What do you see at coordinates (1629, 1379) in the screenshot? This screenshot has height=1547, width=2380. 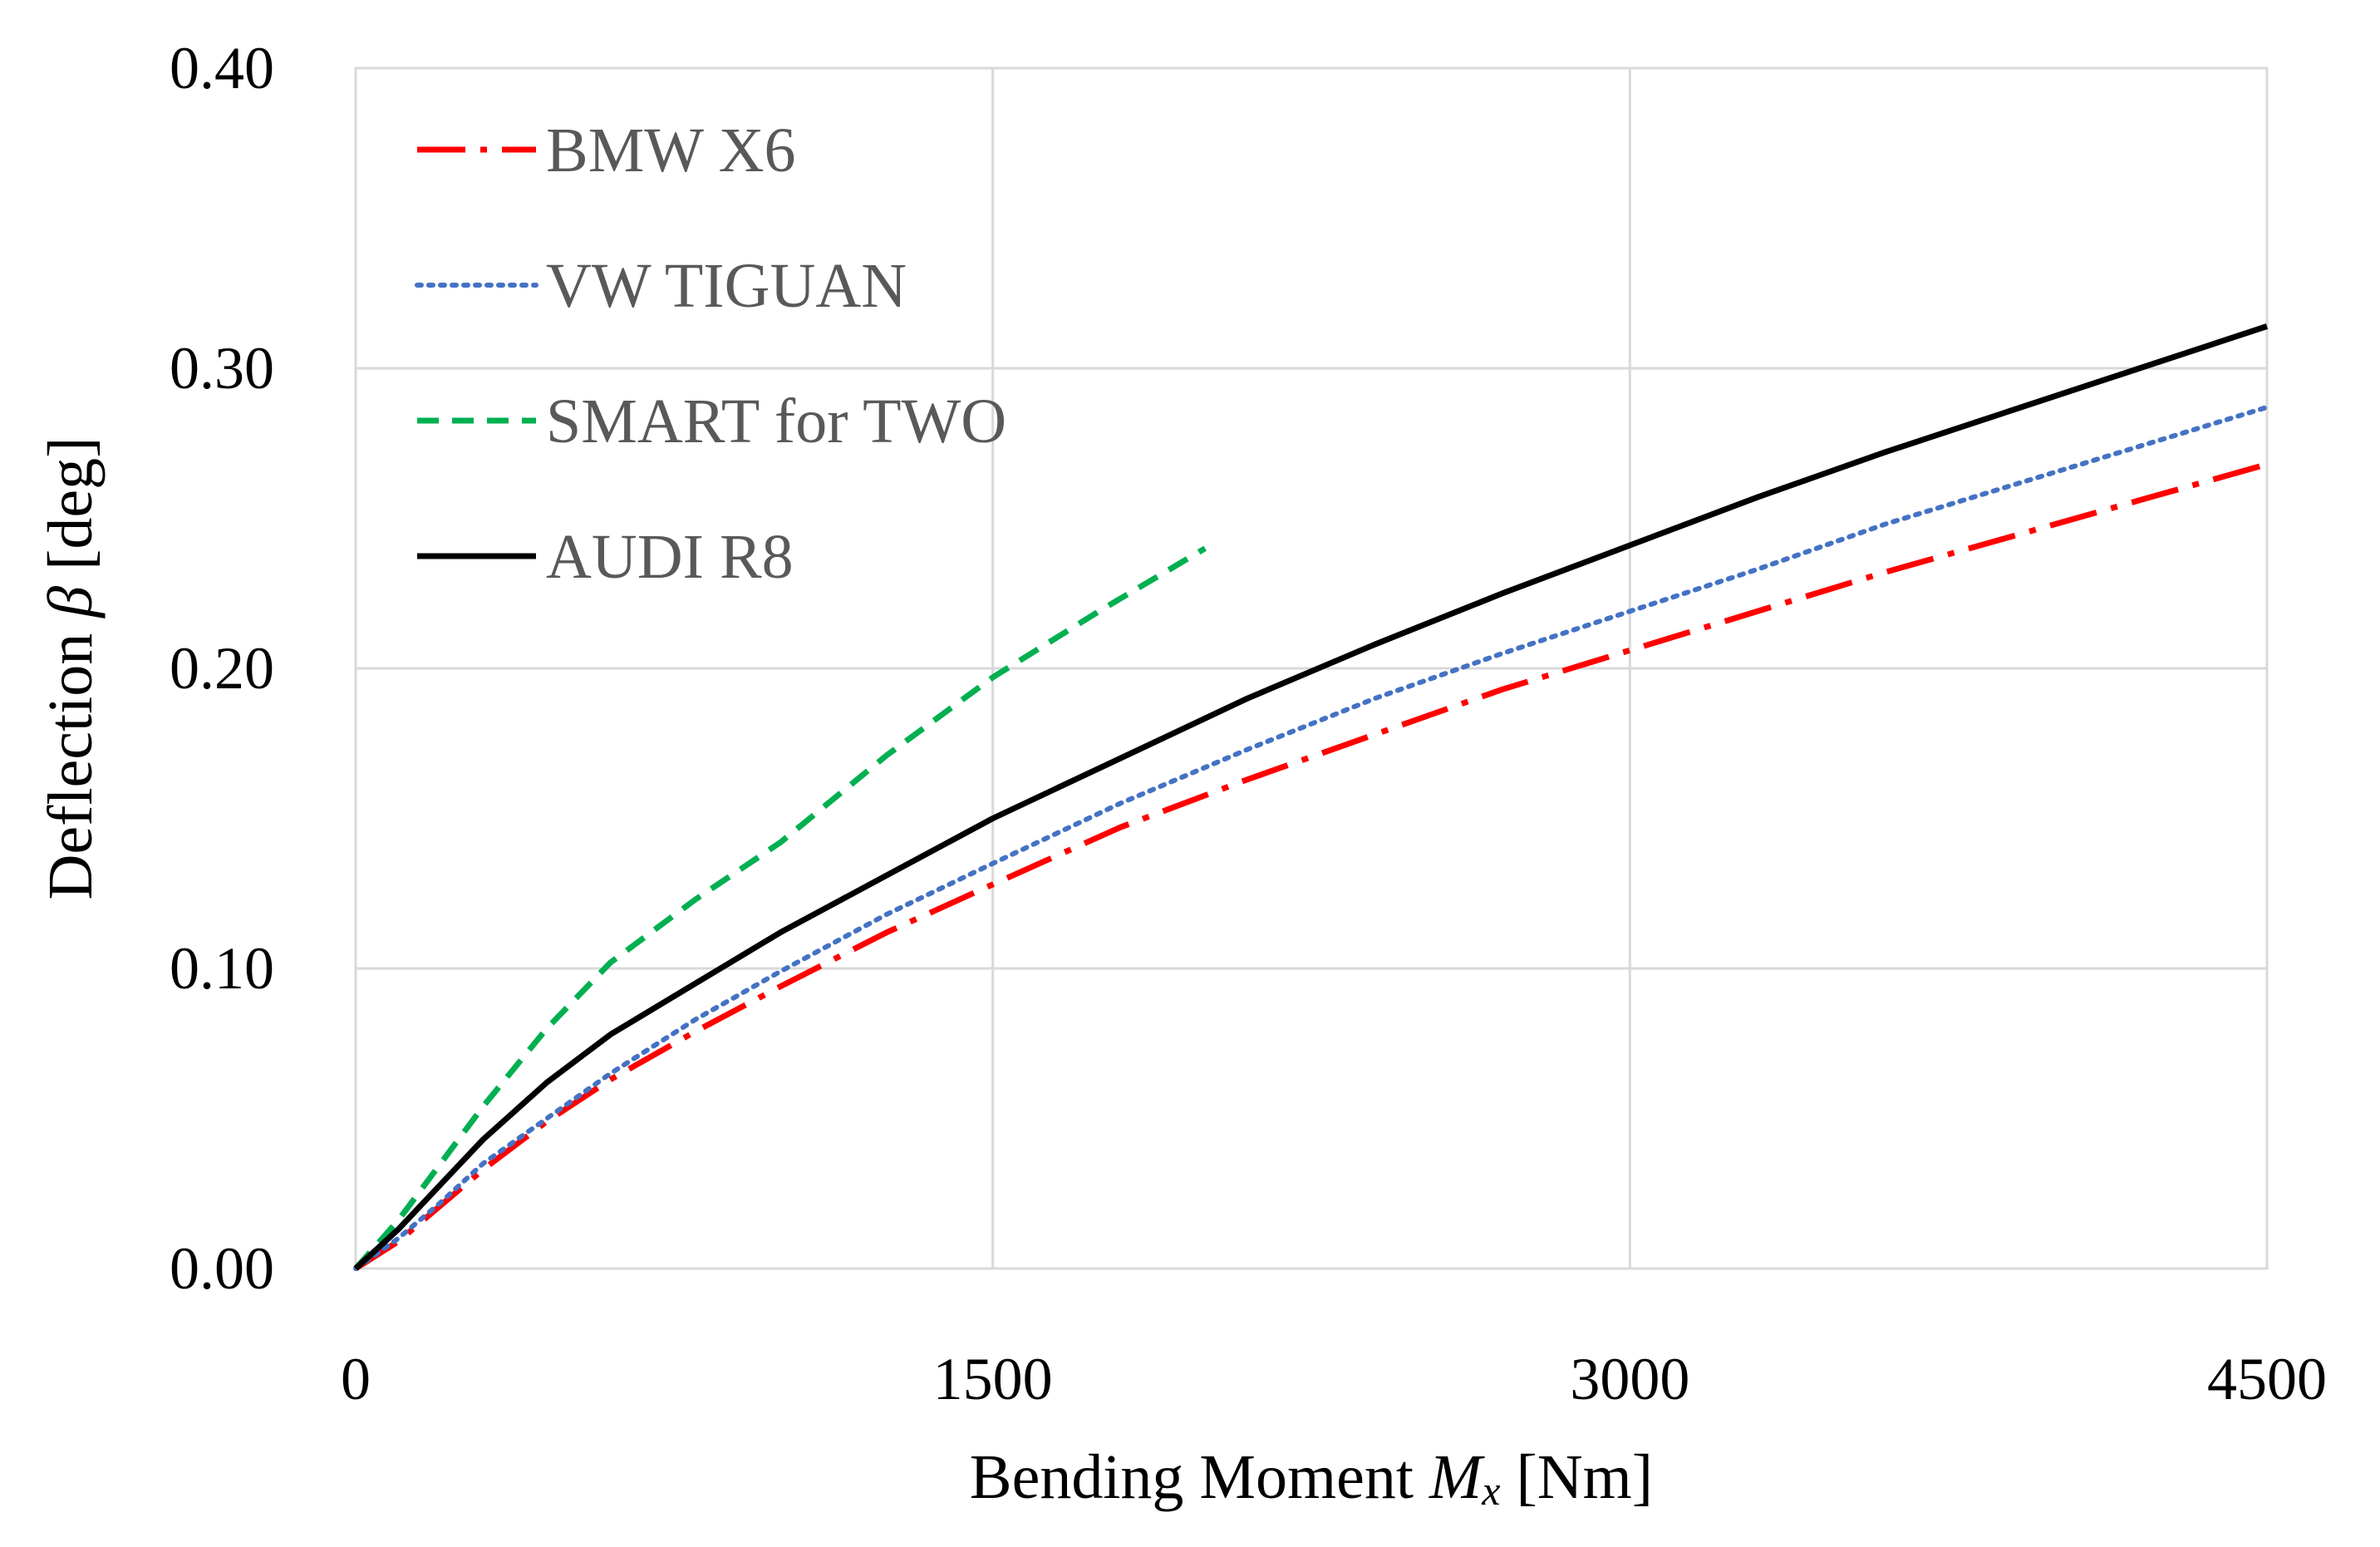 I see `x-tick-label-2: 3000` at bounding box center [1629, 1379].